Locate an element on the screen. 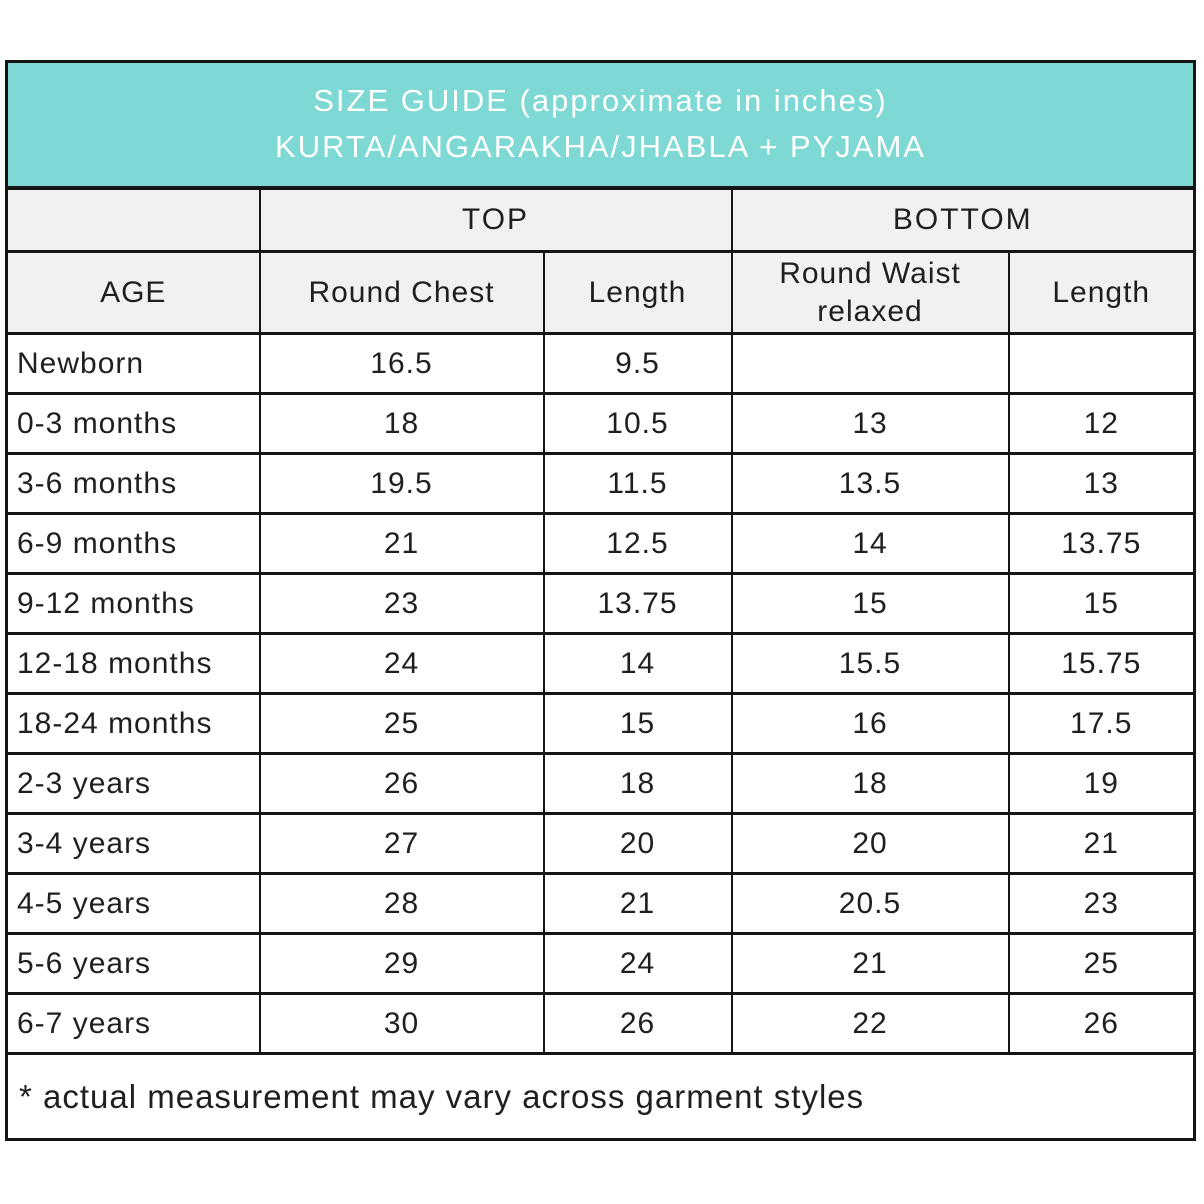 The image size is (1204, 1204). table-row: 9-12 months 23 13.75 15 15 is located at coordinates (600, 603).